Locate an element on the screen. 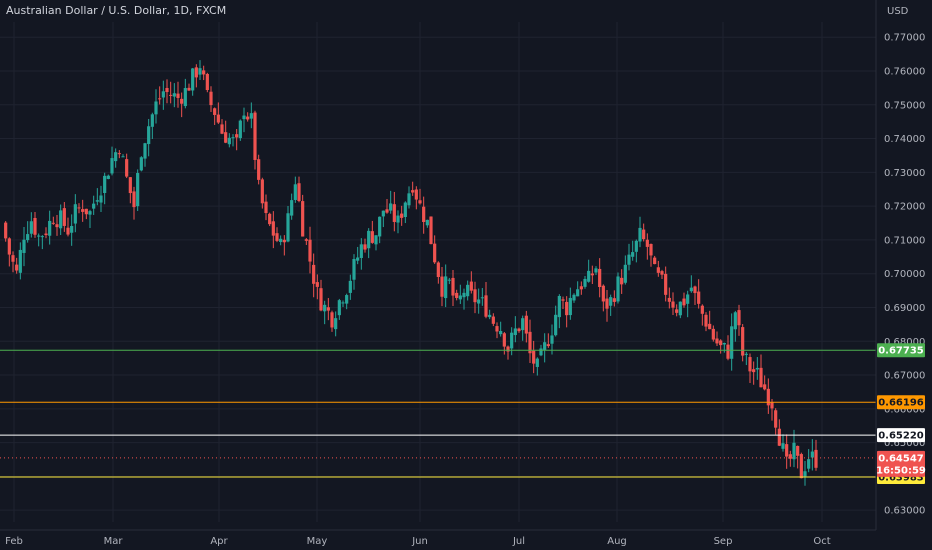 The image size is (932, 550). y-tick-label: 0.68000 is located at coordinates (904, 342).